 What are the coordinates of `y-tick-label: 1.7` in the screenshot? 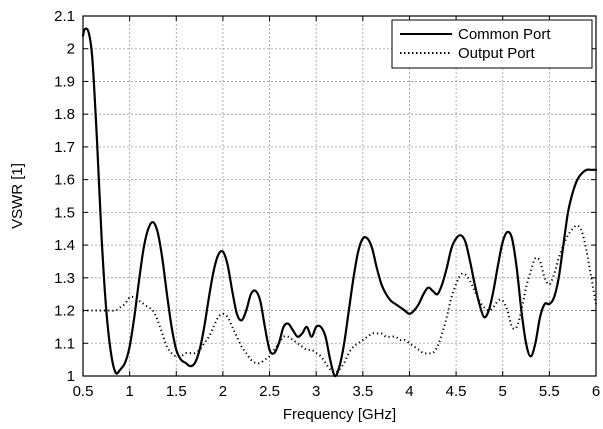 It's located at (64, 147).